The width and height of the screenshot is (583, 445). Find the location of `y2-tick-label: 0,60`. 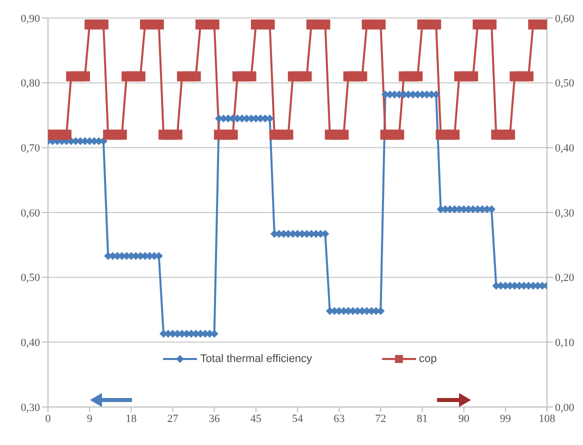

y2-tick-label: 0,60 is located at coordinates (565, 18).